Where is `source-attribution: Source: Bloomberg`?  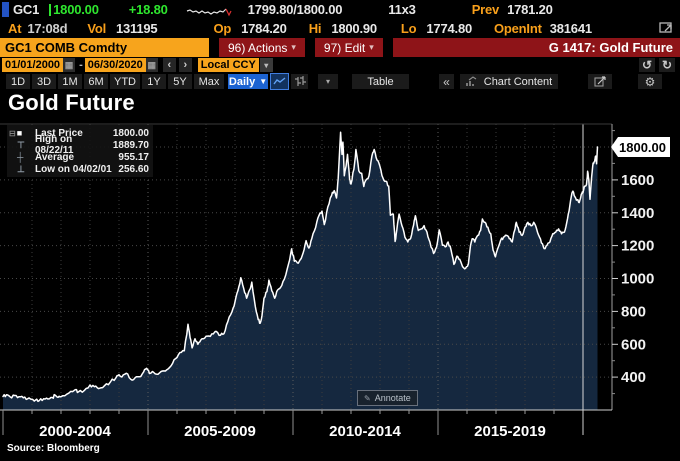 source-attribution: Source: Bloomberg is located at coordinates (53, 448).